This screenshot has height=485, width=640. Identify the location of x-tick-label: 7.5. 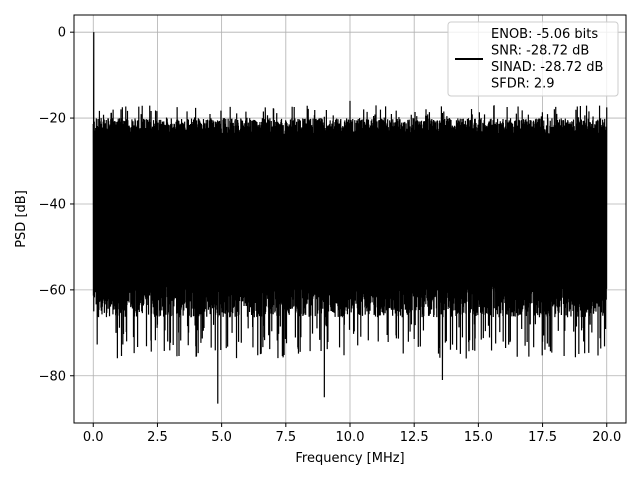
(285, 437).